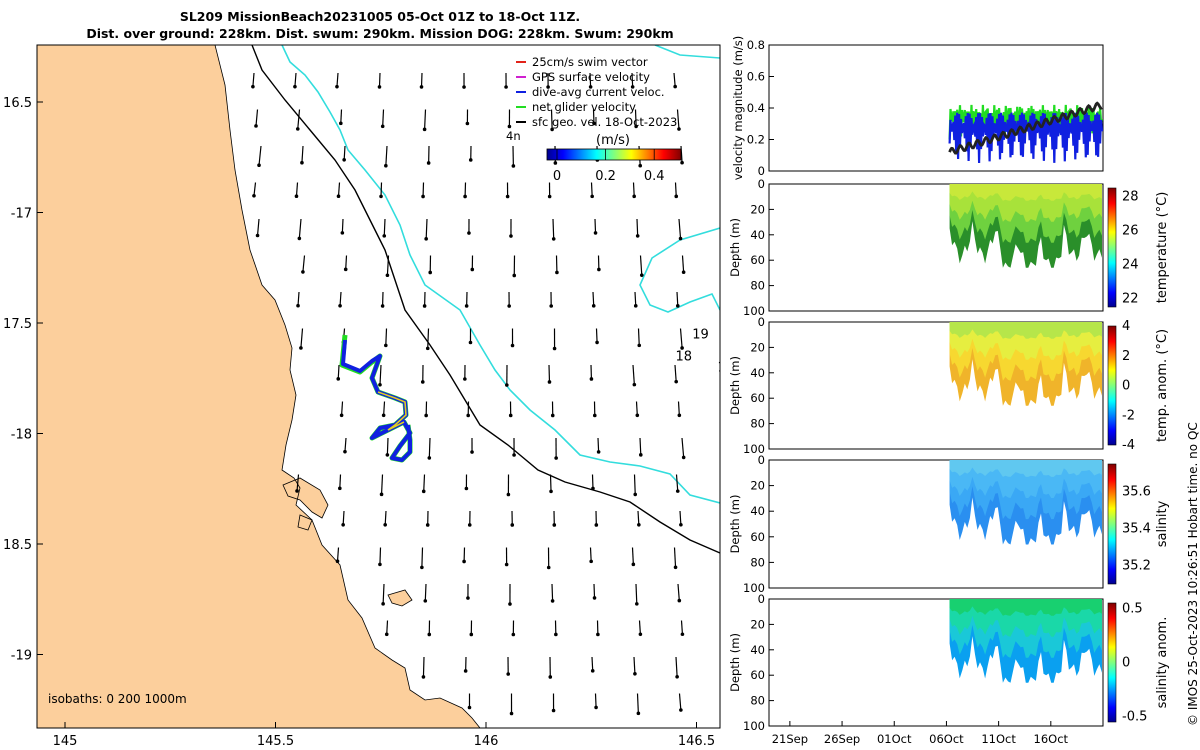 The image size is (1200, 750). What do you see at coordinates (613, 140) in the screenshot?
I see `colorbar-title: (m/s)` at bounding box center [613, 140].